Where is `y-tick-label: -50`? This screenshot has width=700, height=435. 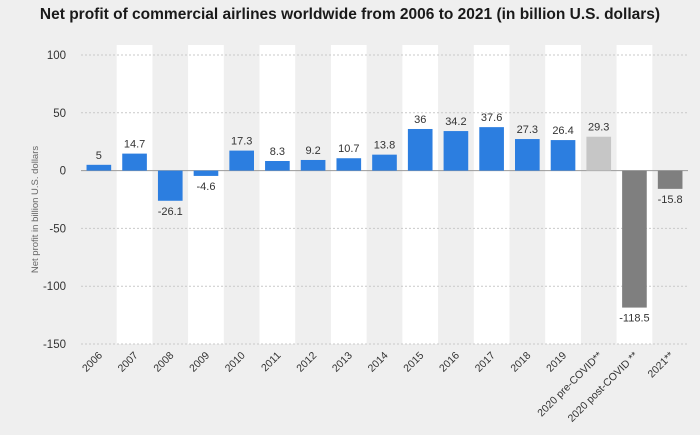
y-tick-label: -50 is located at coordinates (57, 229).